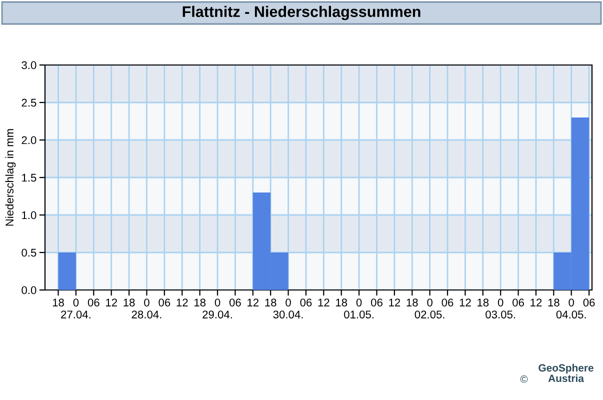 This screenshot has height=400, width=603. What do you see at coordinates (301, 13) in the screenshot?
I see `chart-title: Flattnitz - Niederschlagssummen` at bounding box center [301, 13].